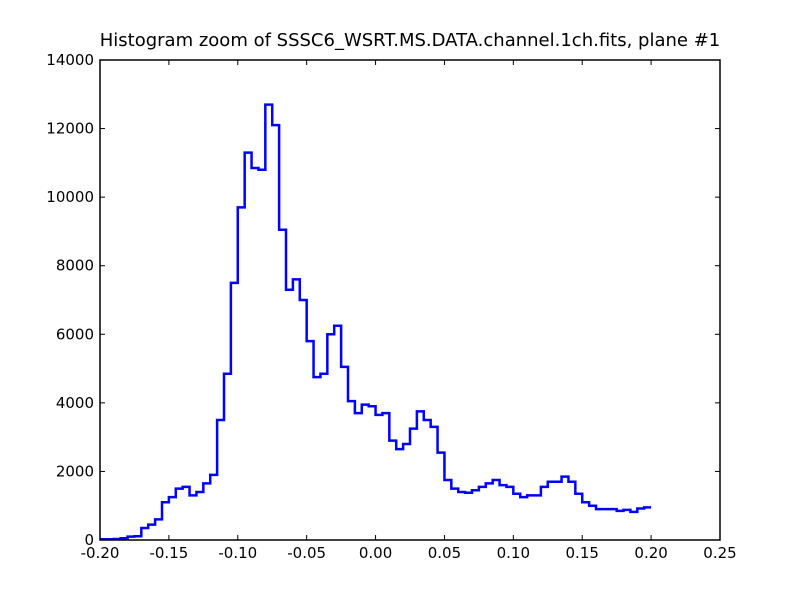 This screenshot has height=600, width=800. Describe the element at coordinates (444, 553) in the screenshot. I see `x-tick-label: 0.05` at that location.